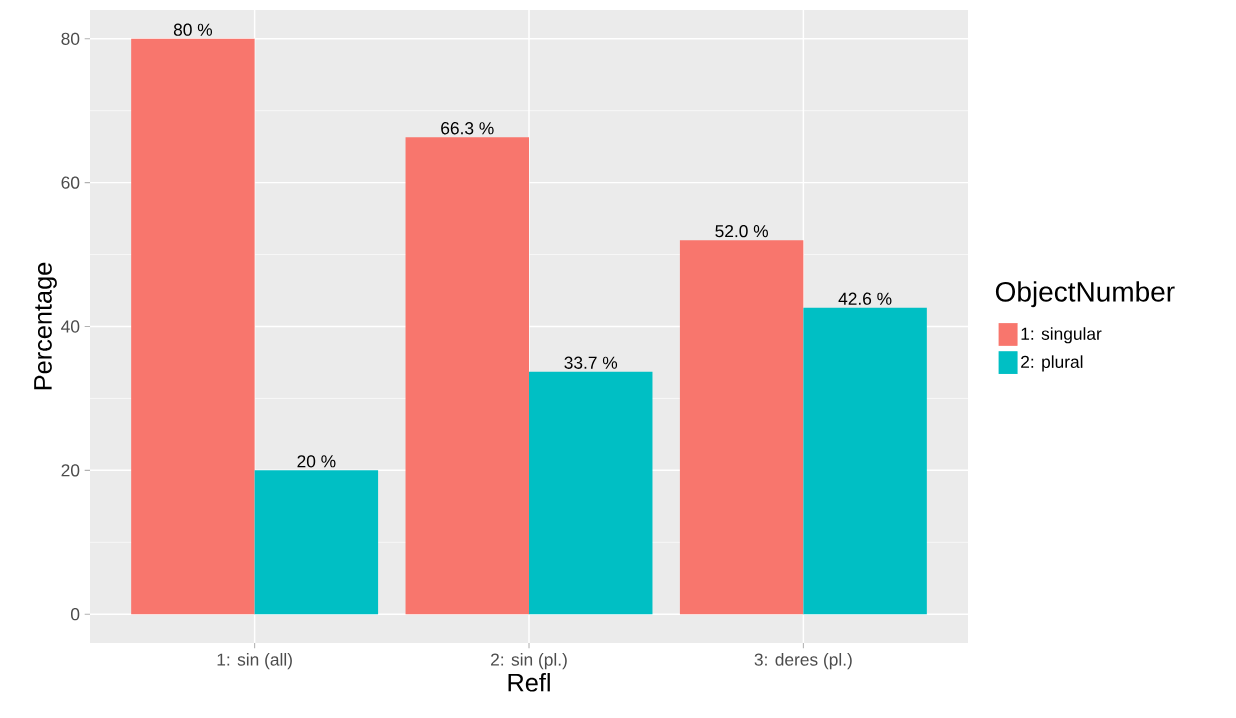 The height and width of the screenshot is (718, 1236). I want to click on y-axis-title: Percentage, so click(45, 326).